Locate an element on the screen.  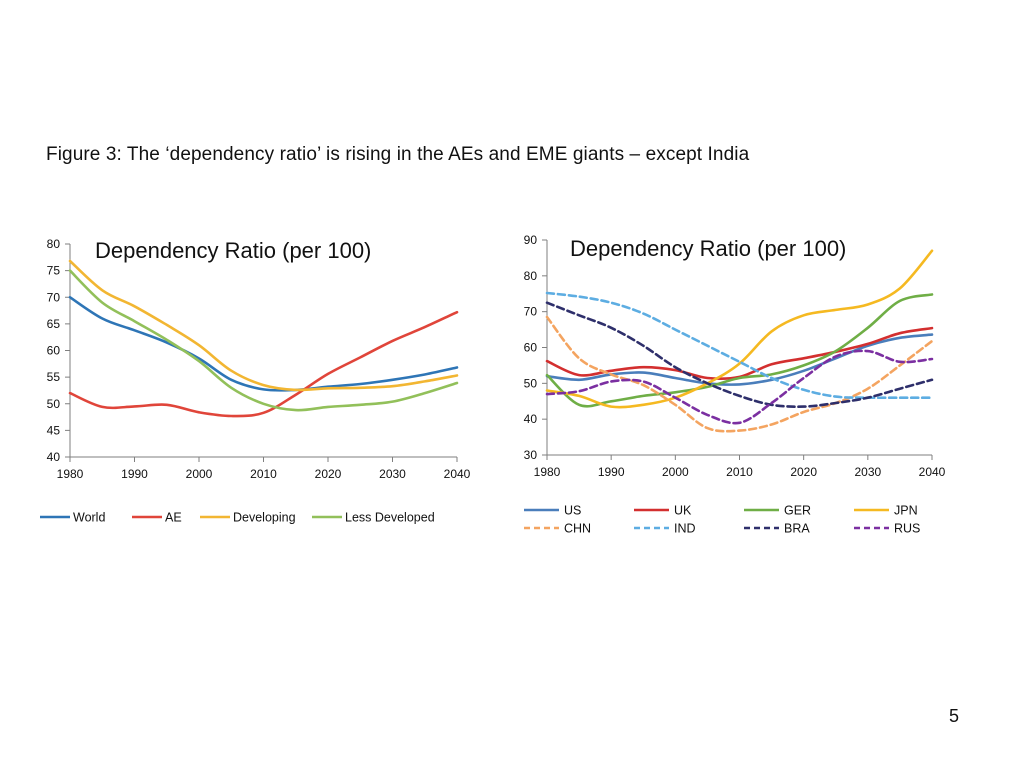
legend-label-less-developed: Less Developed is located at coordinates (390, 518).